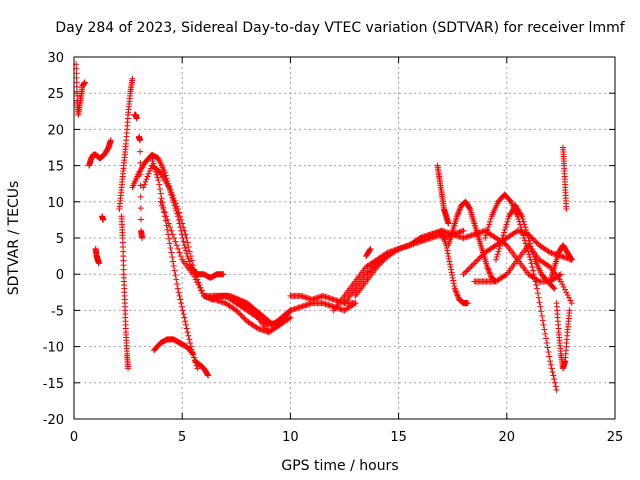 This screenshot has height=480, width=640. Describe the element at coordinates (454, 267) in the screenshot. I see `series-trace-w` at that location.